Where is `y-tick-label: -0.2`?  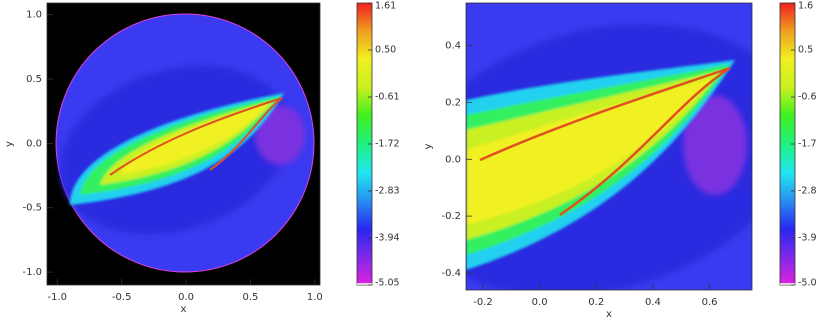 y-tick-label: -0.2 is located at coordinates (451, 216).